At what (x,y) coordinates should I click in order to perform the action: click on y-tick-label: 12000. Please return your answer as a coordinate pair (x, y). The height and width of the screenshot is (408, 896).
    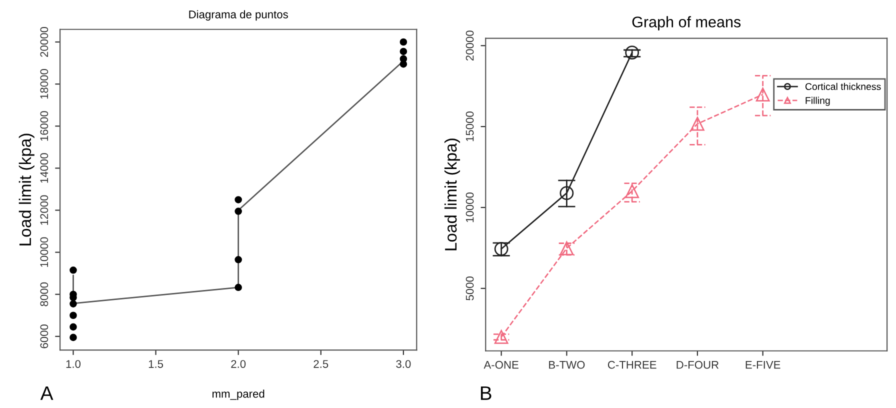
    Looking at the image, I should click on (44, 210).